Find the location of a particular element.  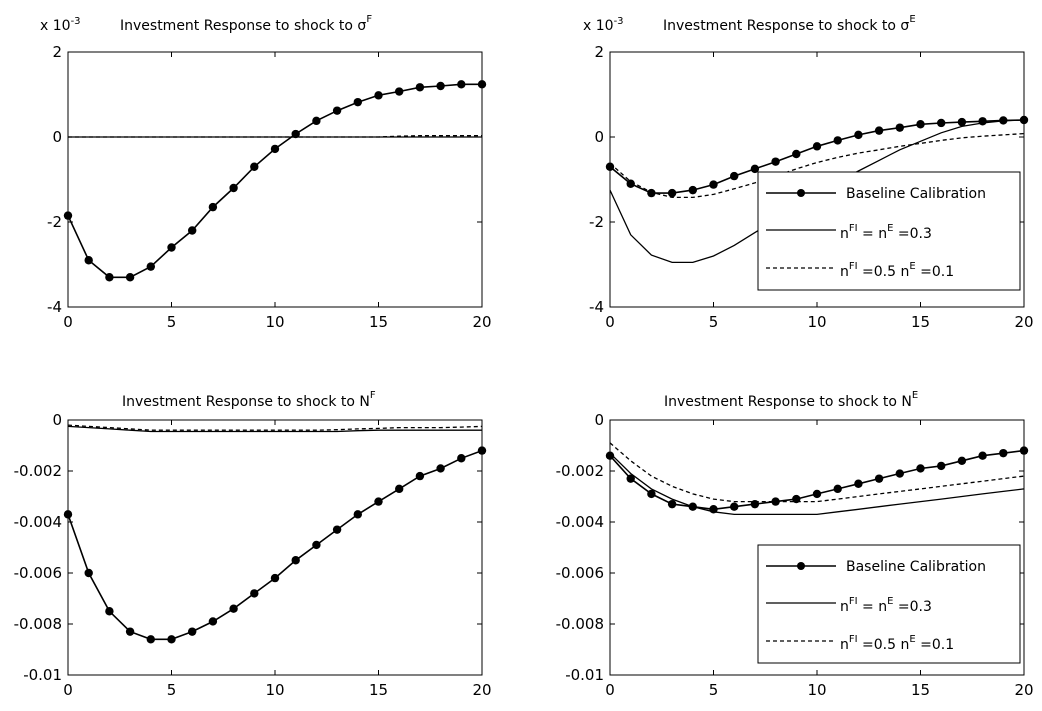

chart-title: Investment Response to shock to NF is located at coordinates (249, 400).